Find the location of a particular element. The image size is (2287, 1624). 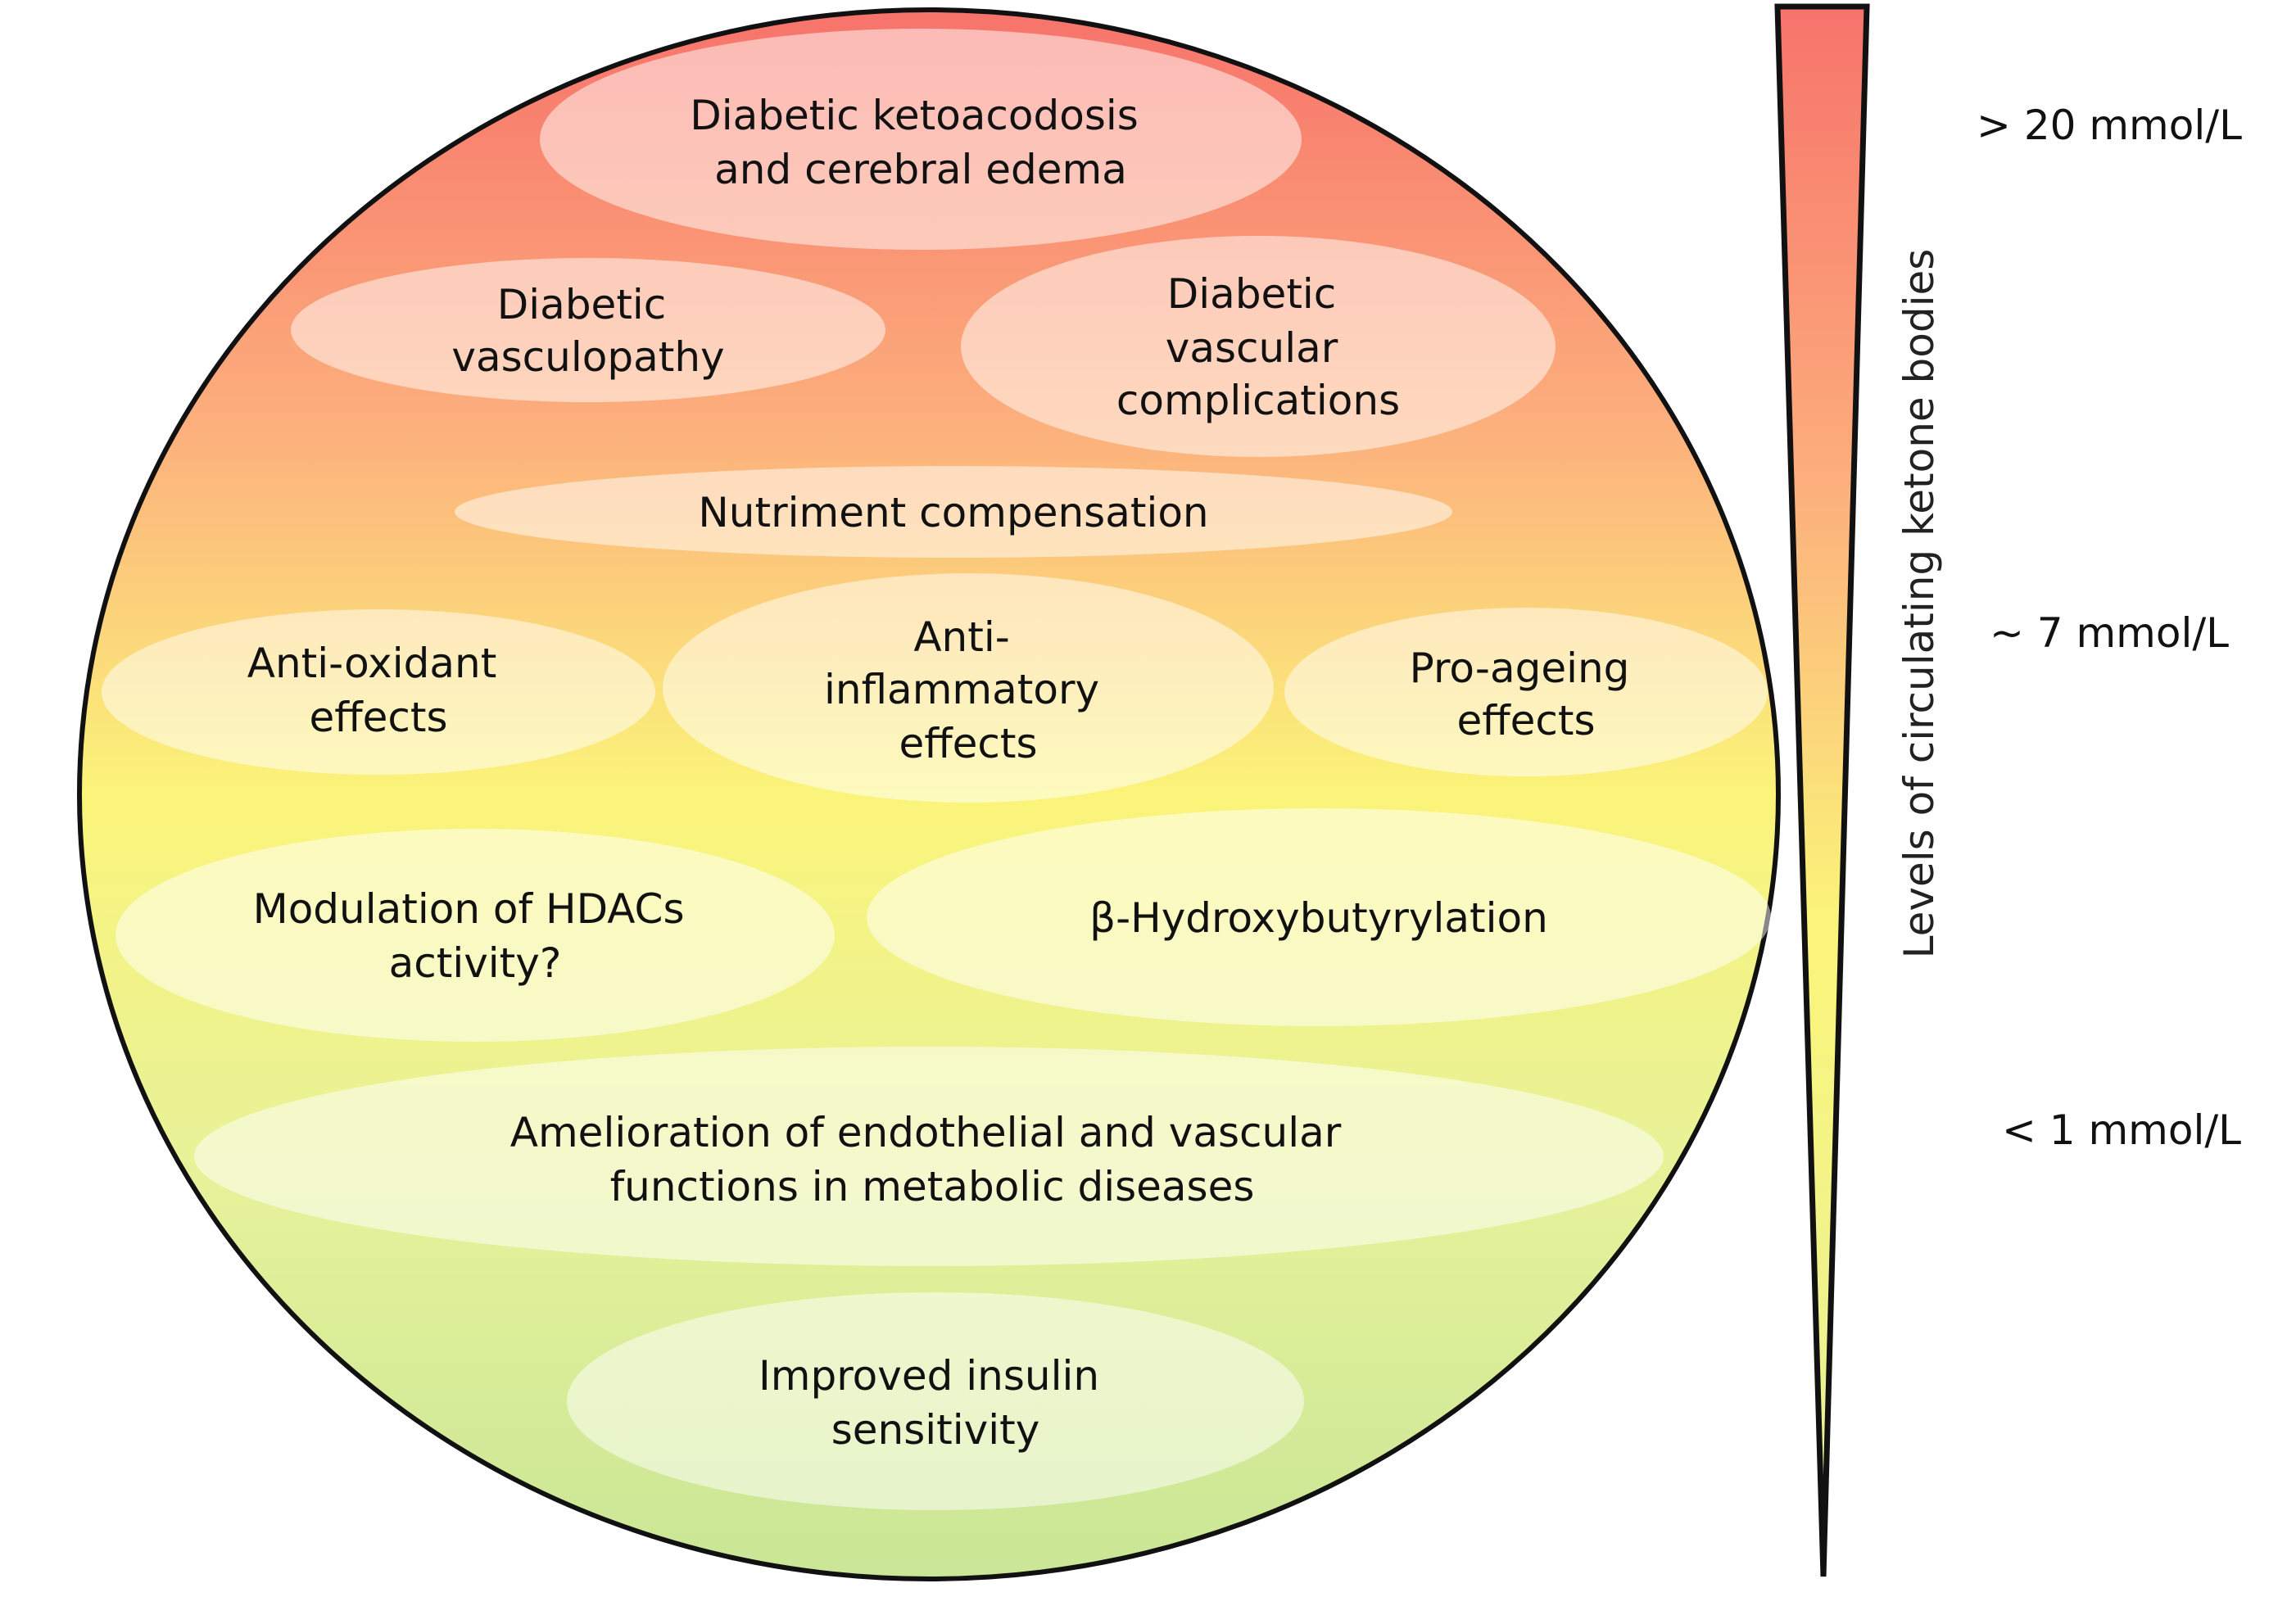

svg-text:Modulation of HDACs ac: Modulation of HDACs activity? is located at coordinates (475, 936).